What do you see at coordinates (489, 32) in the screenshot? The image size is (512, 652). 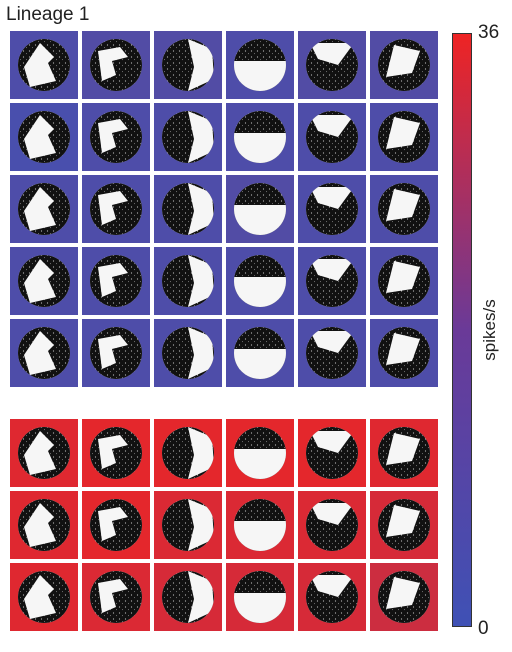 I see `colorbar-max-label: 36` at bounding box center [489, 32].